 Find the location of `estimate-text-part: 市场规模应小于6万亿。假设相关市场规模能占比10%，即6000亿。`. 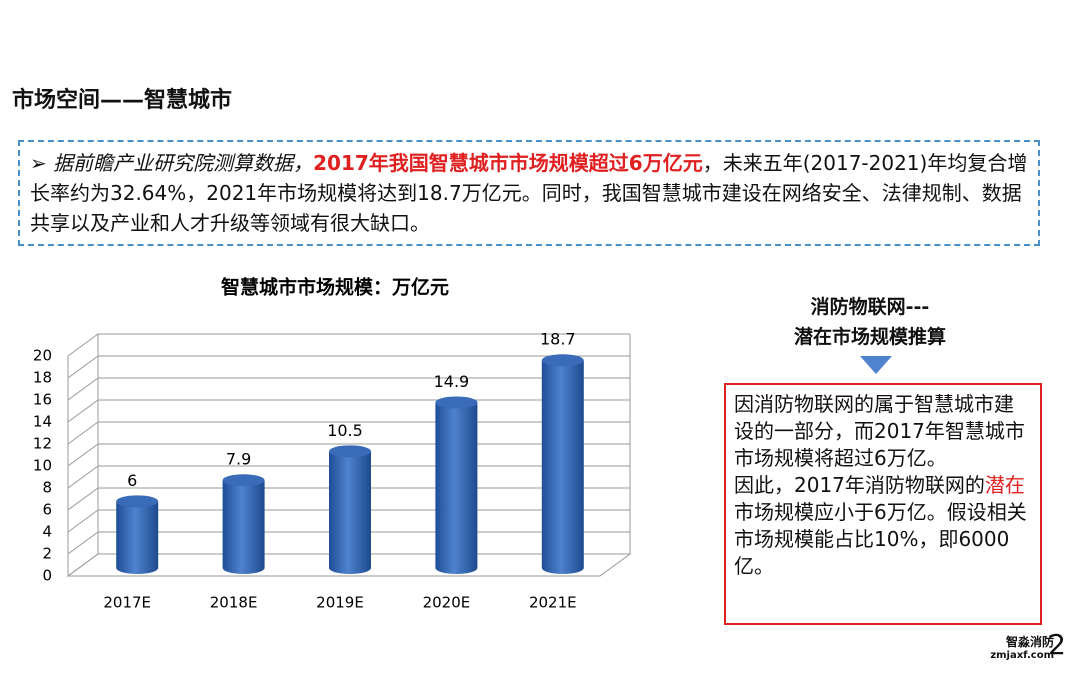

estimate-text-part: 市场规模应小于6万亿。假设相关市场规模能占比10%，即6000亿。 is located at coordinates (880, 539).